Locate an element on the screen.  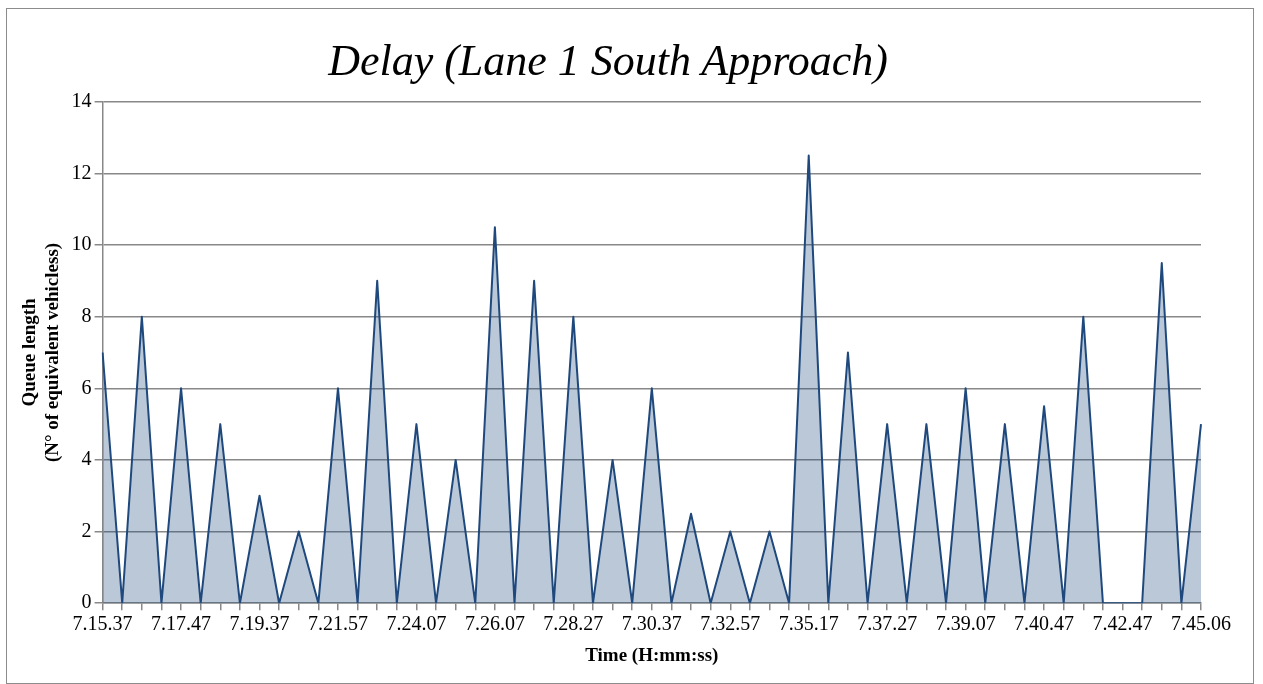
x-axis-title: Time (H:mm:ss) is located at coordinates (652, 654).